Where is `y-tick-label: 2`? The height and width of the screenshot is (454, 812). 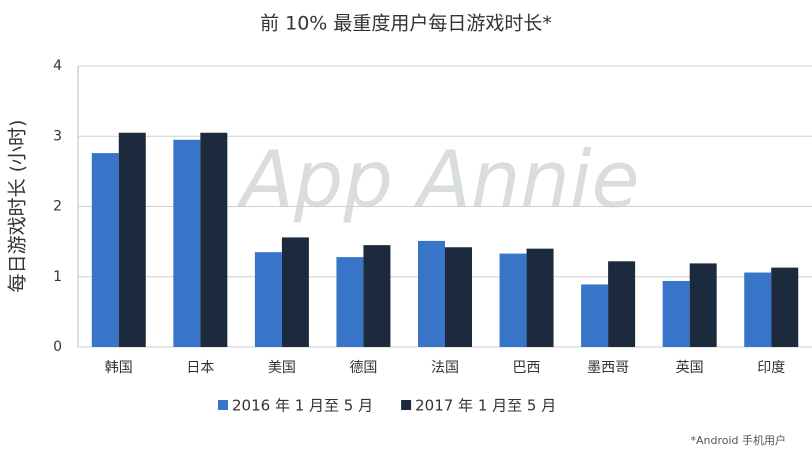
y-tick-label: 2 is located at coordinates (57, 207).